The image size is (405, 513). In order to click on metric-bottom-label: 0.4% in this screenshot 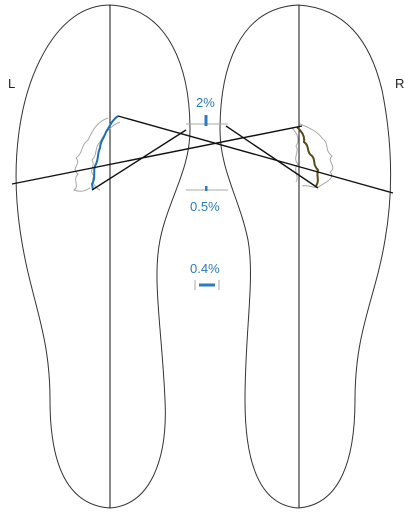, I will do `click(205, 268)`.